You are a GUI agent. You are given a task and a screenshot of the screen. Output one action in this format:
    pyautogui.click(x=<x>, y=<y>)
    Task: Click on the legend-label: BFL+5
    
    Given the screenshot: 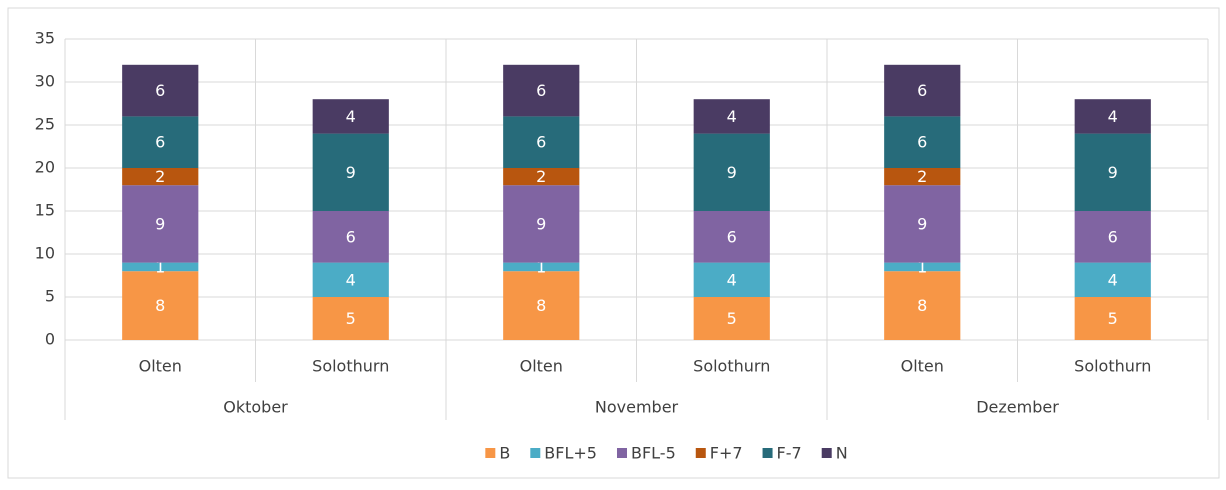 What is the action you would take?
    pyautogui.click(x=570, y=453)
    